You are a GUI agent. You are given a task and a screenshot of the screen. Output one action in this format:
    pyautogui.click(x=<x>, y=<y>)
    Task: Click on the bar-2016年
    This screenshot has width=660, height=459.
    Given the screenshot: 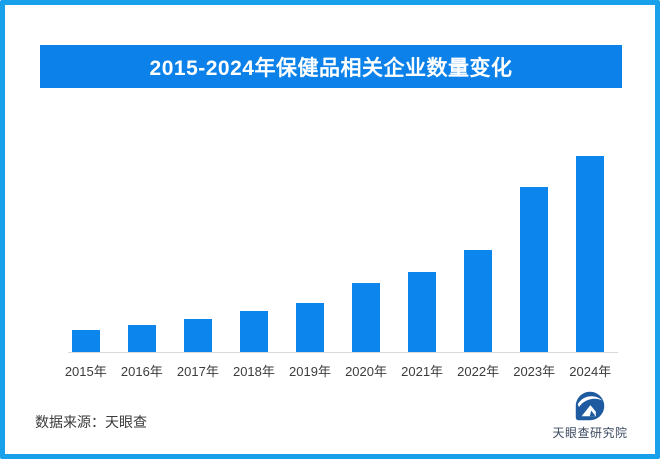 What is the action you would take?
    pyautogui.click(x=141, y=338)
    